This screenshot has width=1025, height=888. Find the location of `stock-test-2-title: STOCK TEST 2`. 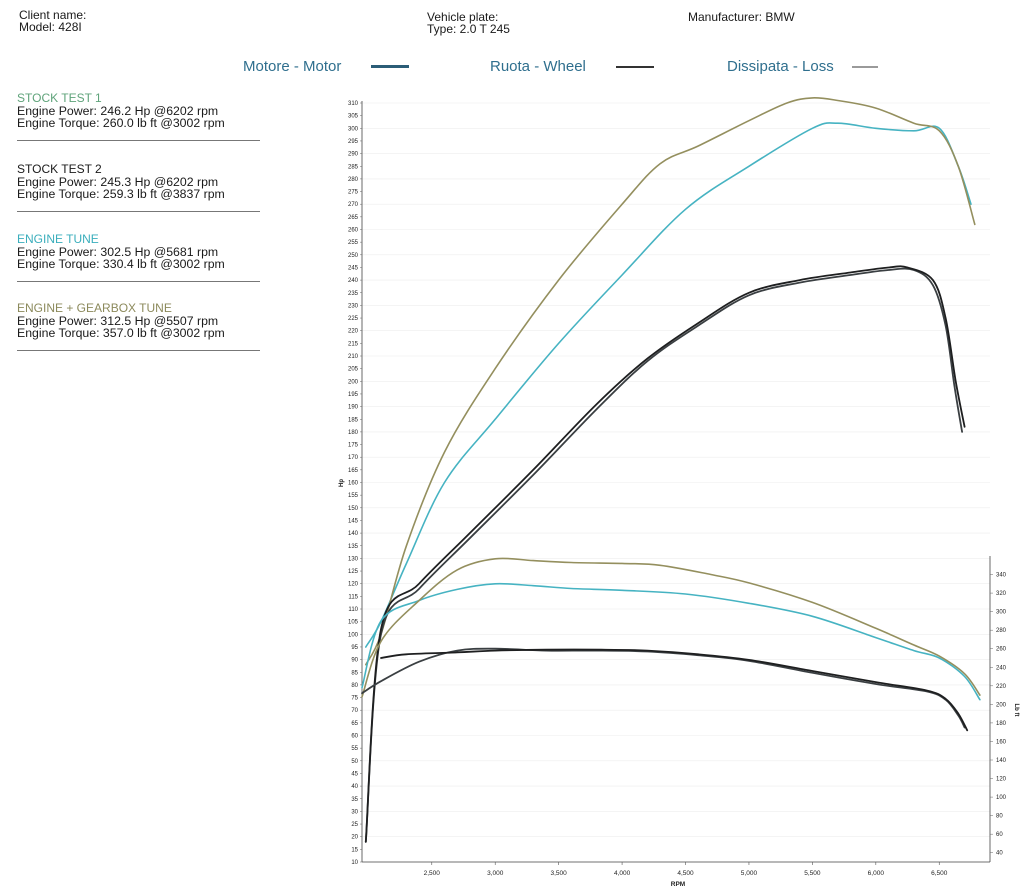

stock-test-2-title: STOCK TEST 2 is located at coordinates (59, 169).